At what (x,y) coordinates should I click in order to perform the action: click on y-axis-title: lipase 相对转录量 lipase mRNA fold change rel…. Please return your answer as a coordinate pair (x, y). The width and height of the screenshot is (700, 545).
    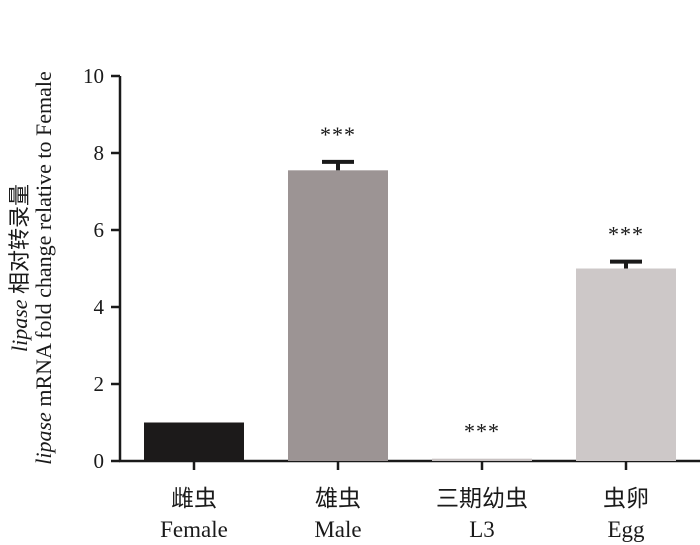
    Looking at the image, I should click on (31, 267).